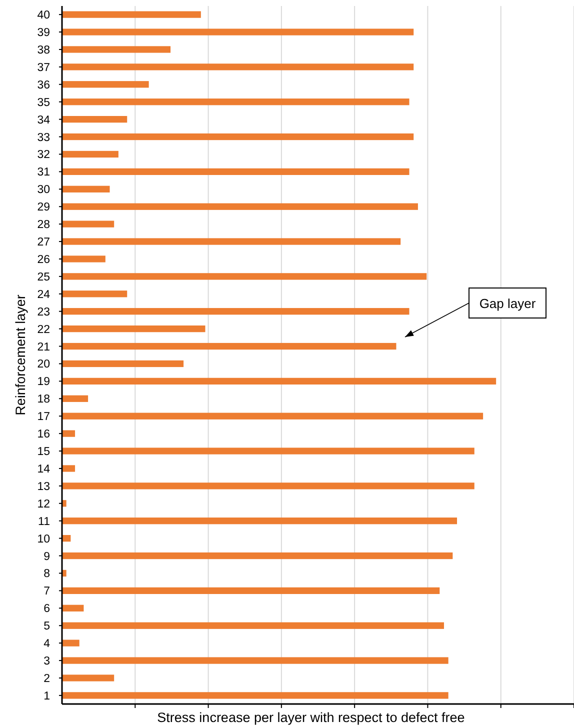  What do you see at coordinates (47, 556) in the screenshot?
I see `y-tick-label: 9` at bounding box center [47, 556].